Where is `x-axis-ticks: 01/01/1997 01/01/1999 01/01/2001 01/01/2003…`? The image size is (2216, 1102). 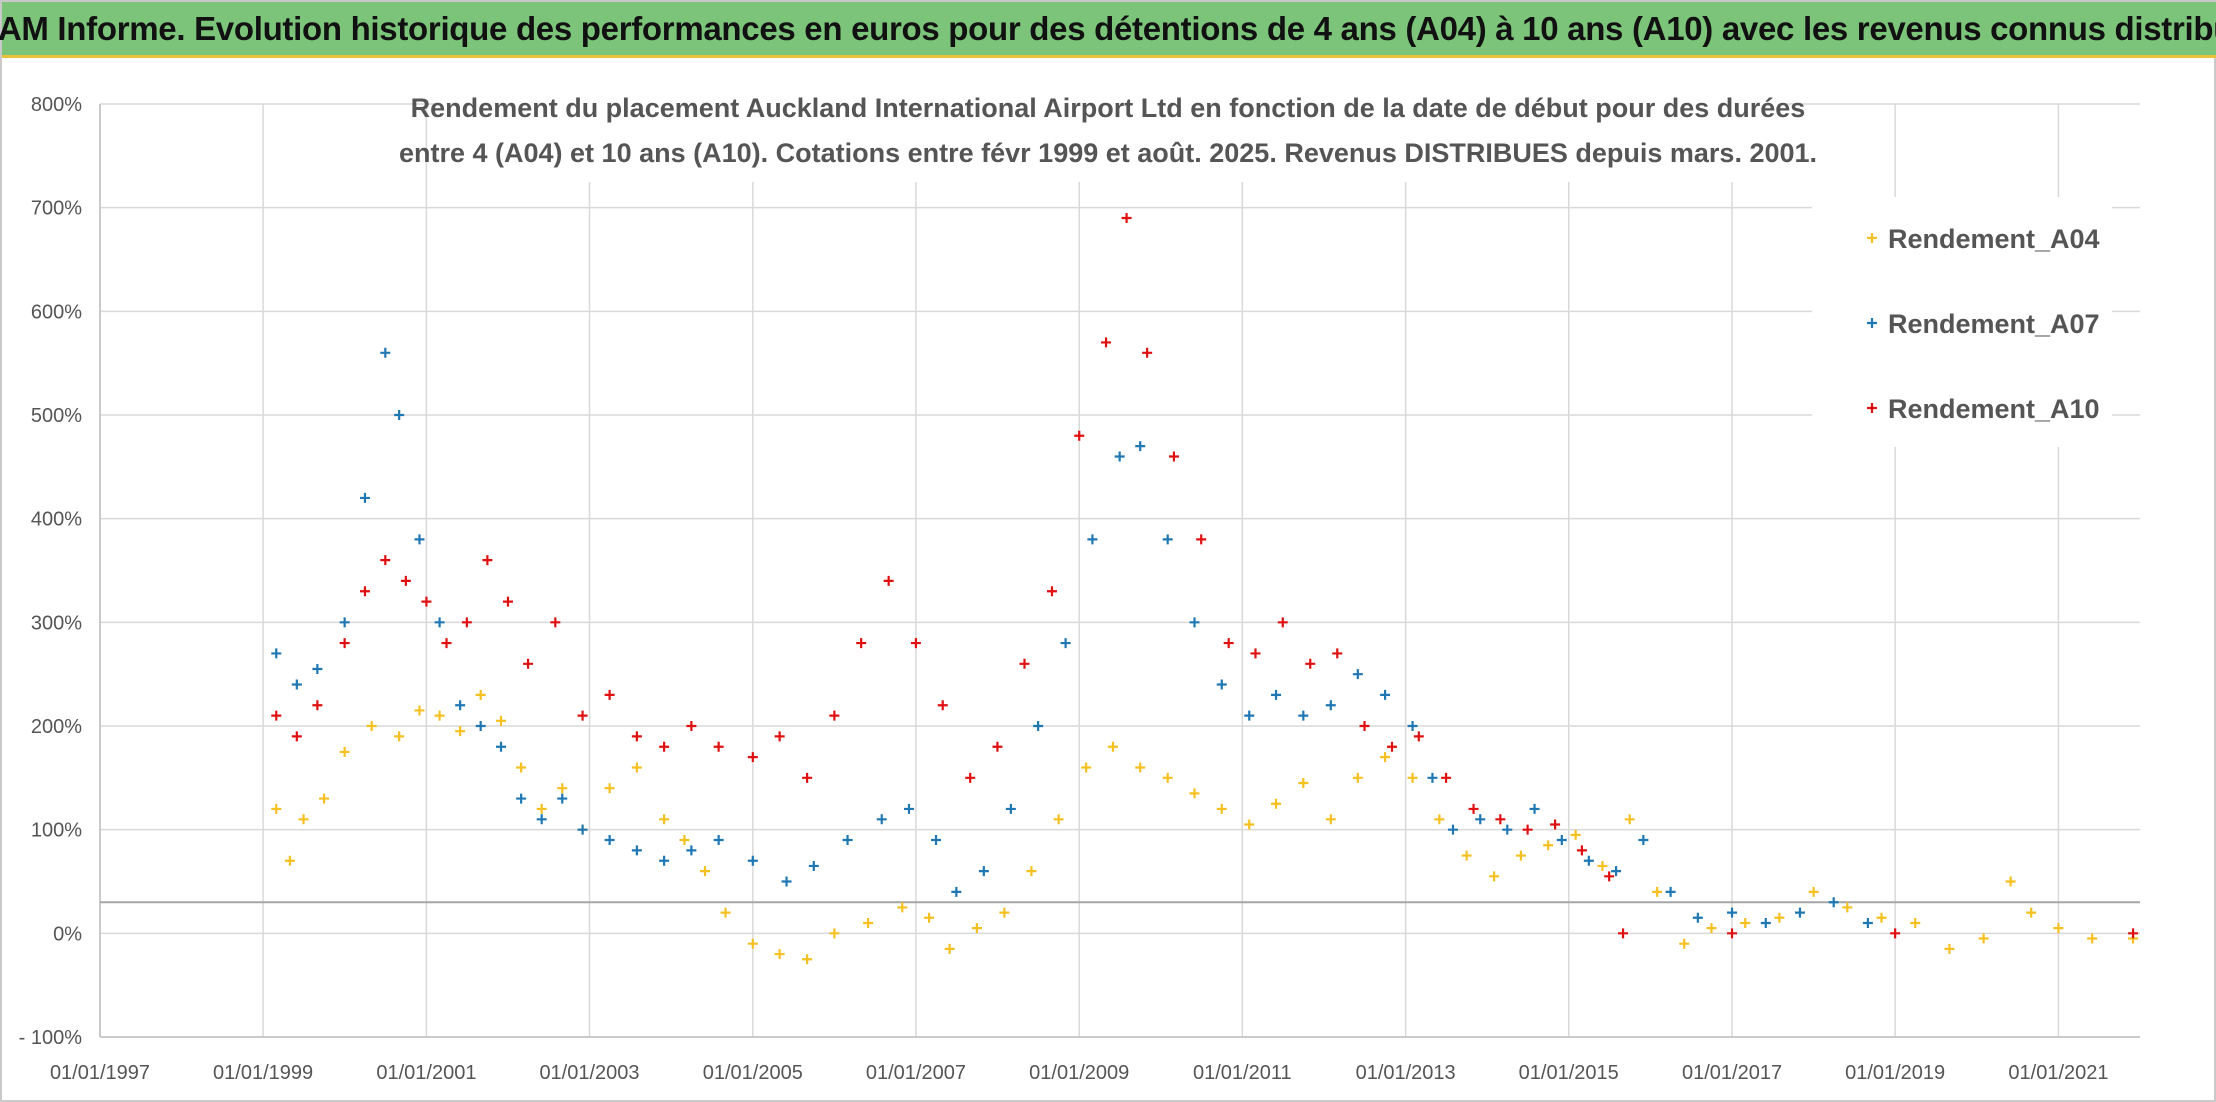 x-axis-ticks: 01/01/1997 01/01/1999 01/01/2001 01/01/2003… is located at coordinates (1079, 1073).